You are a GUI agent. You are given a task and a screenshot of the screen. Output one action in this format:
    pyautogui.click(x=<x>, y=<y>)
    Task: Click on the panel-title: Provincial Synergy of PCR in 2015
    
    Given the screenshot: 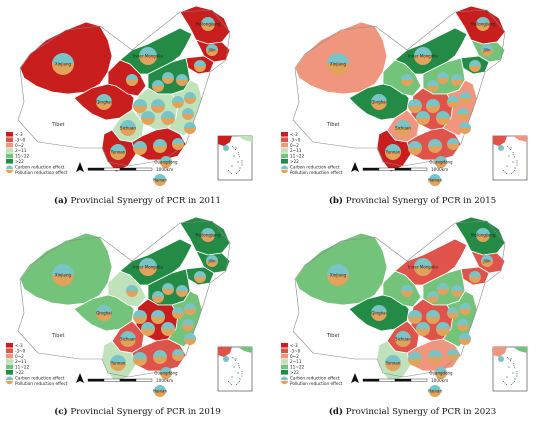 What is the action you would take?
    pyautogui.click(x=421, y=201)
    